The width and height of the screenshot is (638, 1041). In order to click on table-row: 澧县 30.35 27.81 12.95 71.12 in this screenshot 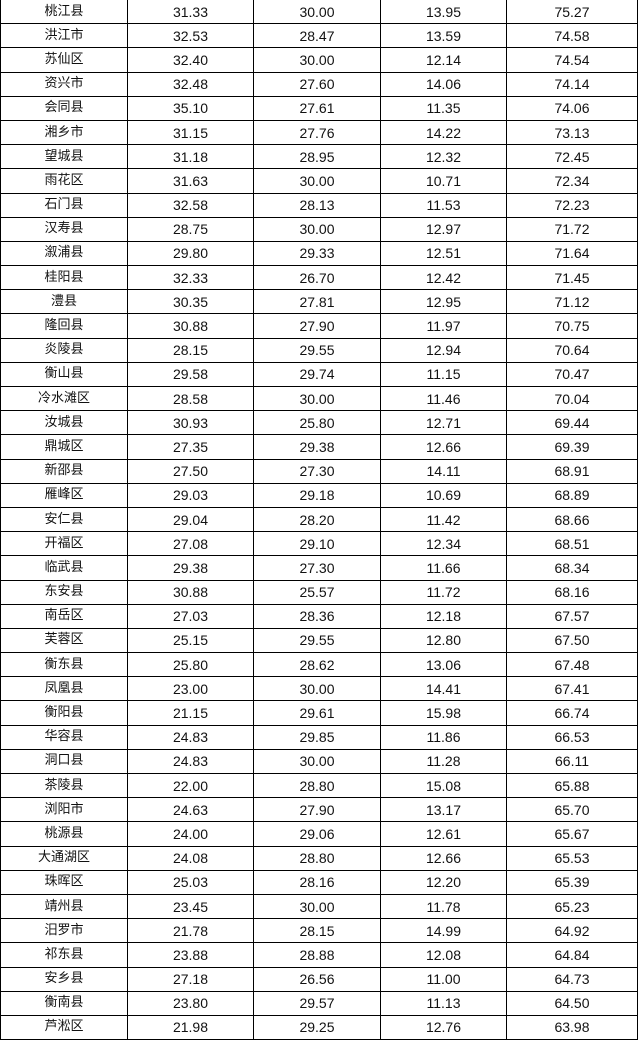, I will do `click(319, 302)`.